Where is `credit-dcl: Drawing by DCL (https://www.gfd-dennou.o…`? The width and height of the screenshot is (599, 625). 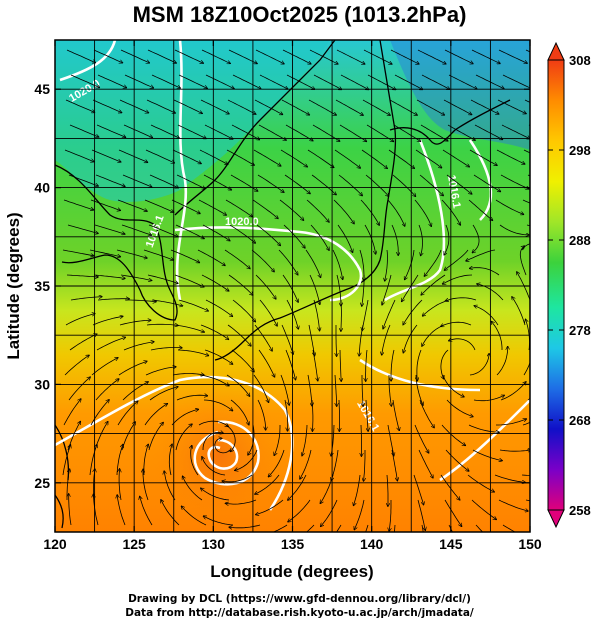 credit-dcl: Drawing by DCL (https://www.gfd-dennou.o… is located at coordinates (299, 599).